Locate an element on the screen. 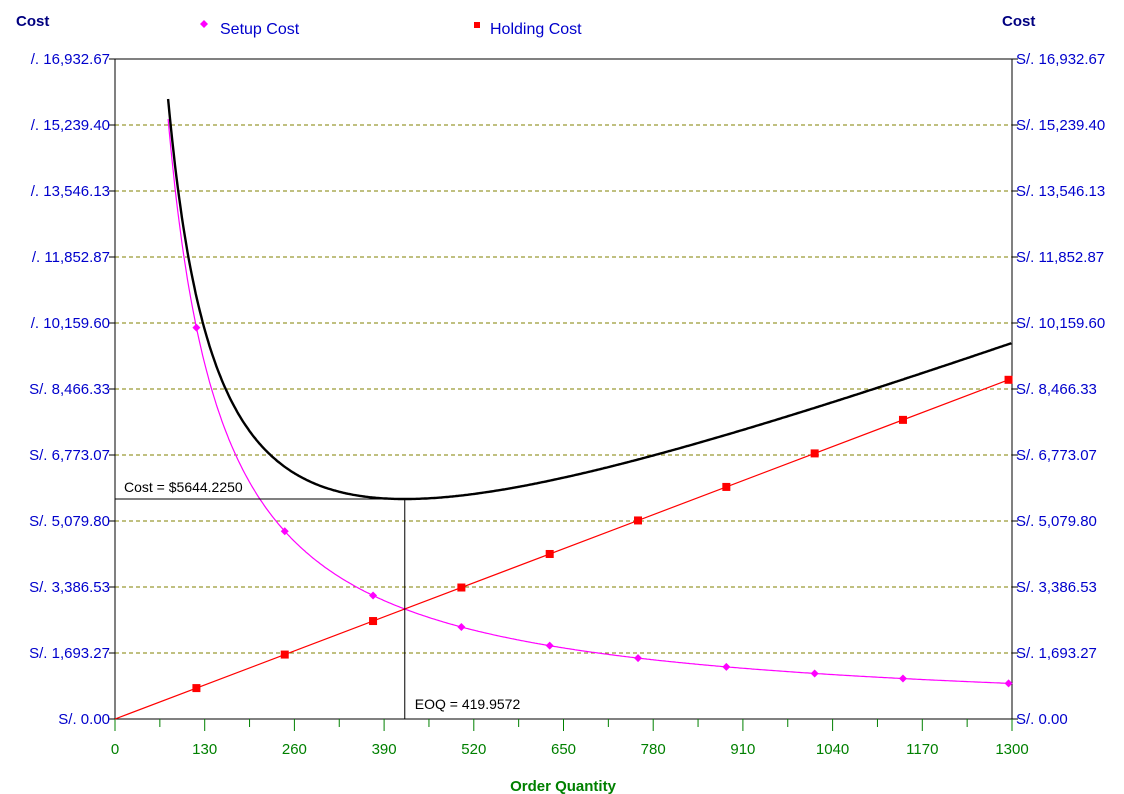  x-tick-label-0: 0 is located at coordinates (115, 749).